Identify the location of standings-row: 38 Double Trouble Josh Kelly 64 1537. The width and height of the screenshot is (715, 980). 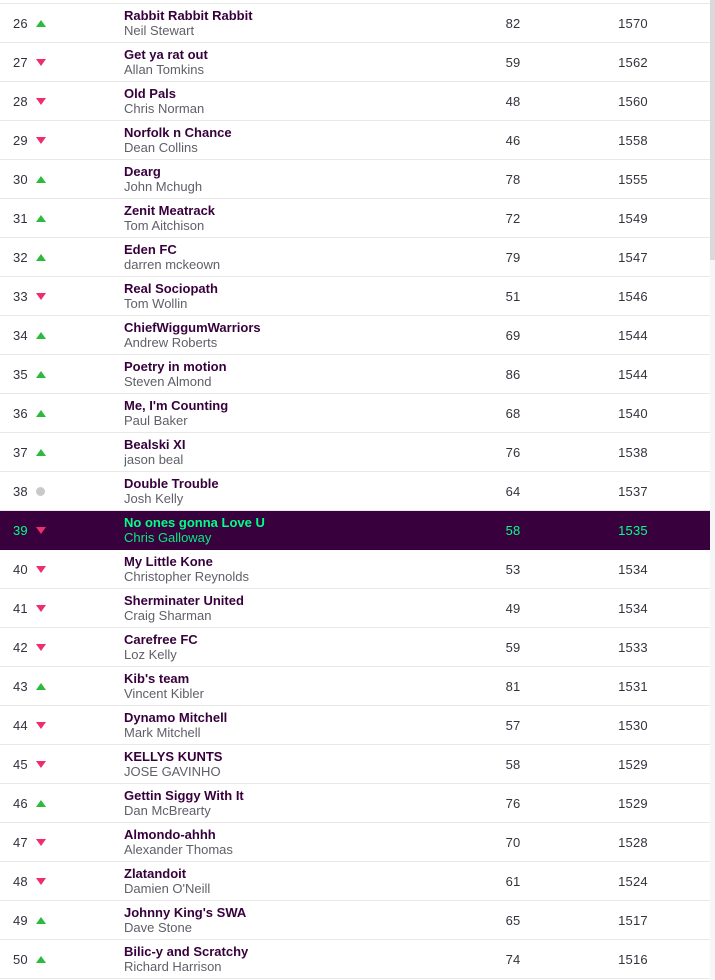
(355, 491).